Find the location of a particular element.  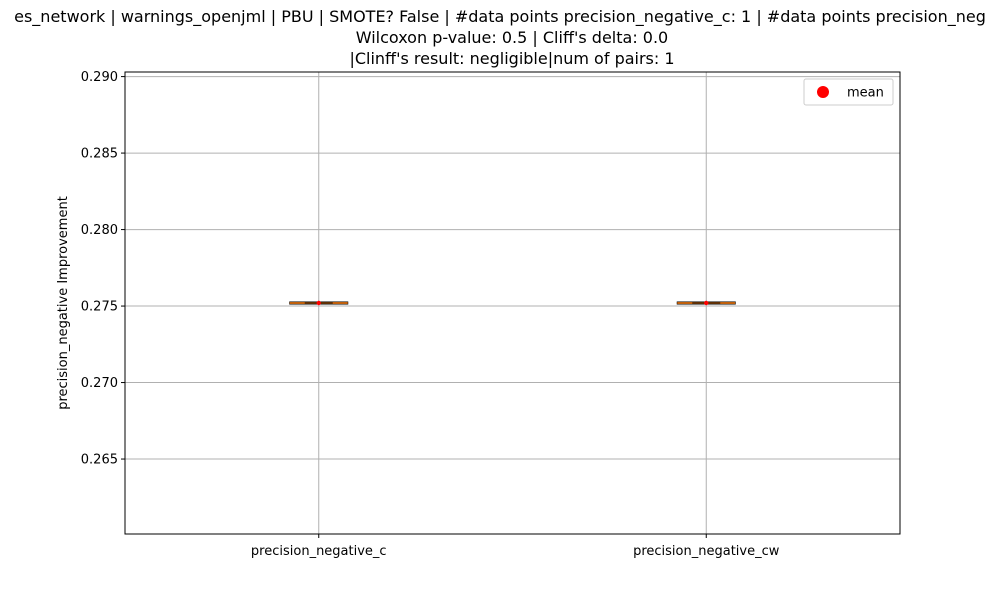

mean-point-precision_negative_c is located at coordinates (318, 303).